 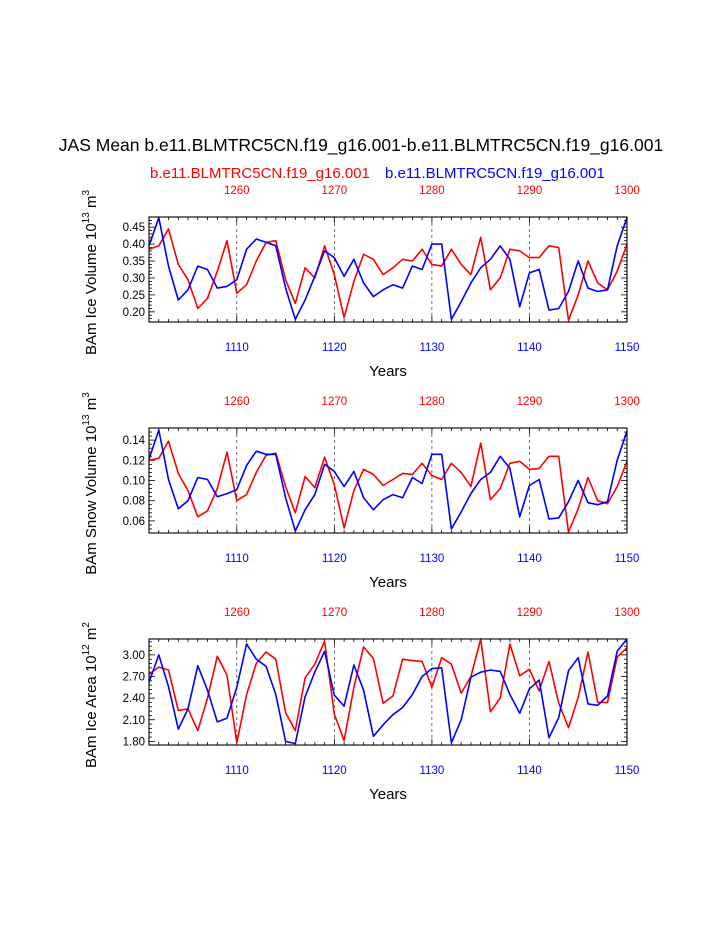 I want to click on y-axis-label: BAm Ice Area 1012 m2, so click(x=90, y=695).